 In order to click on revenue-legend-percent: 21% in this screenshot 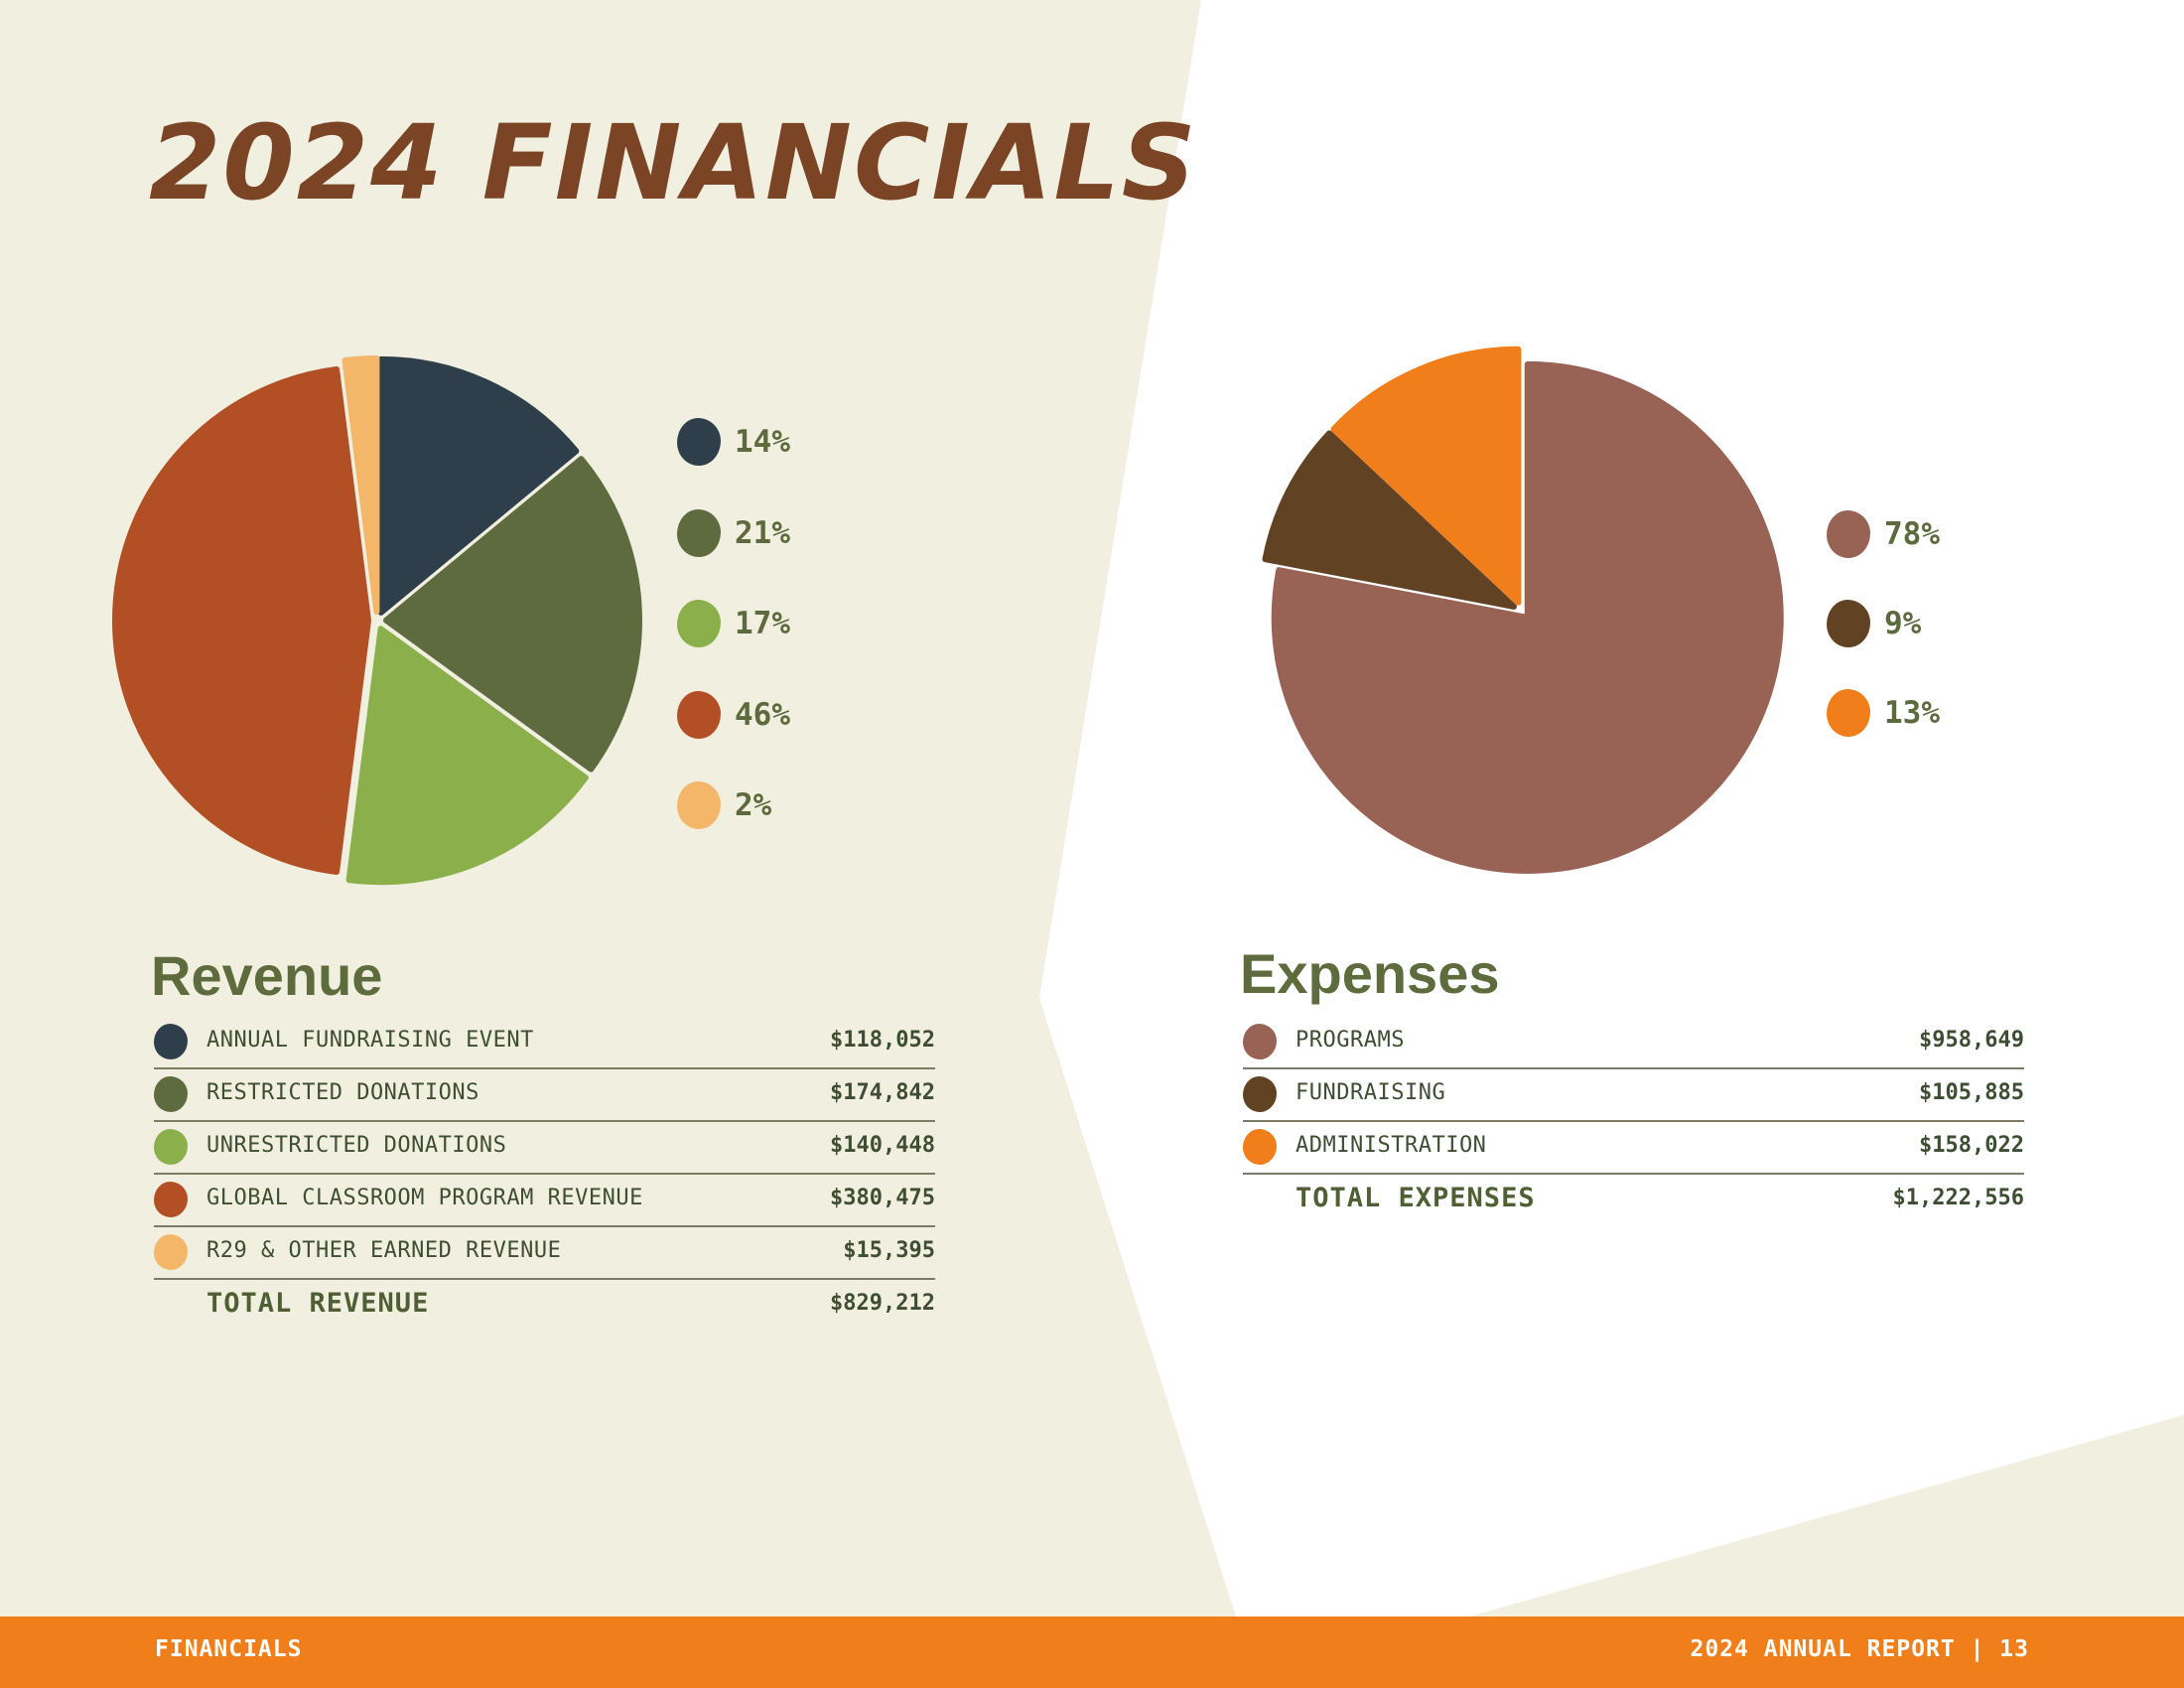, I will do `click(762, 532)`.